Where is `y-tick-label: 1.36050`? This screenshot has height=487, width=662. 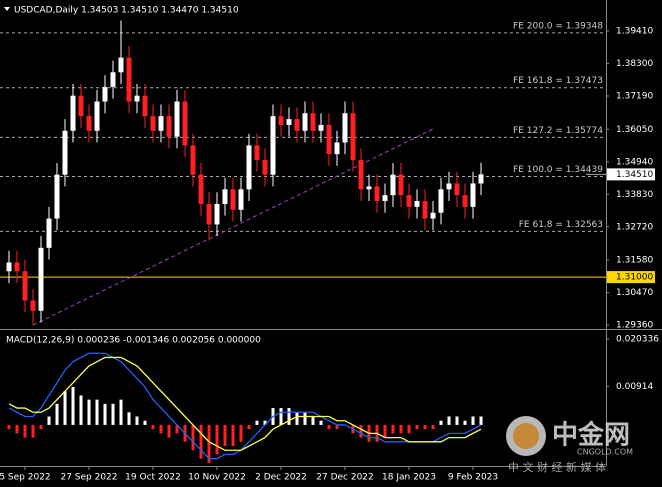
y-tick-label: 1.36050 is located at coordinates (634, 130).